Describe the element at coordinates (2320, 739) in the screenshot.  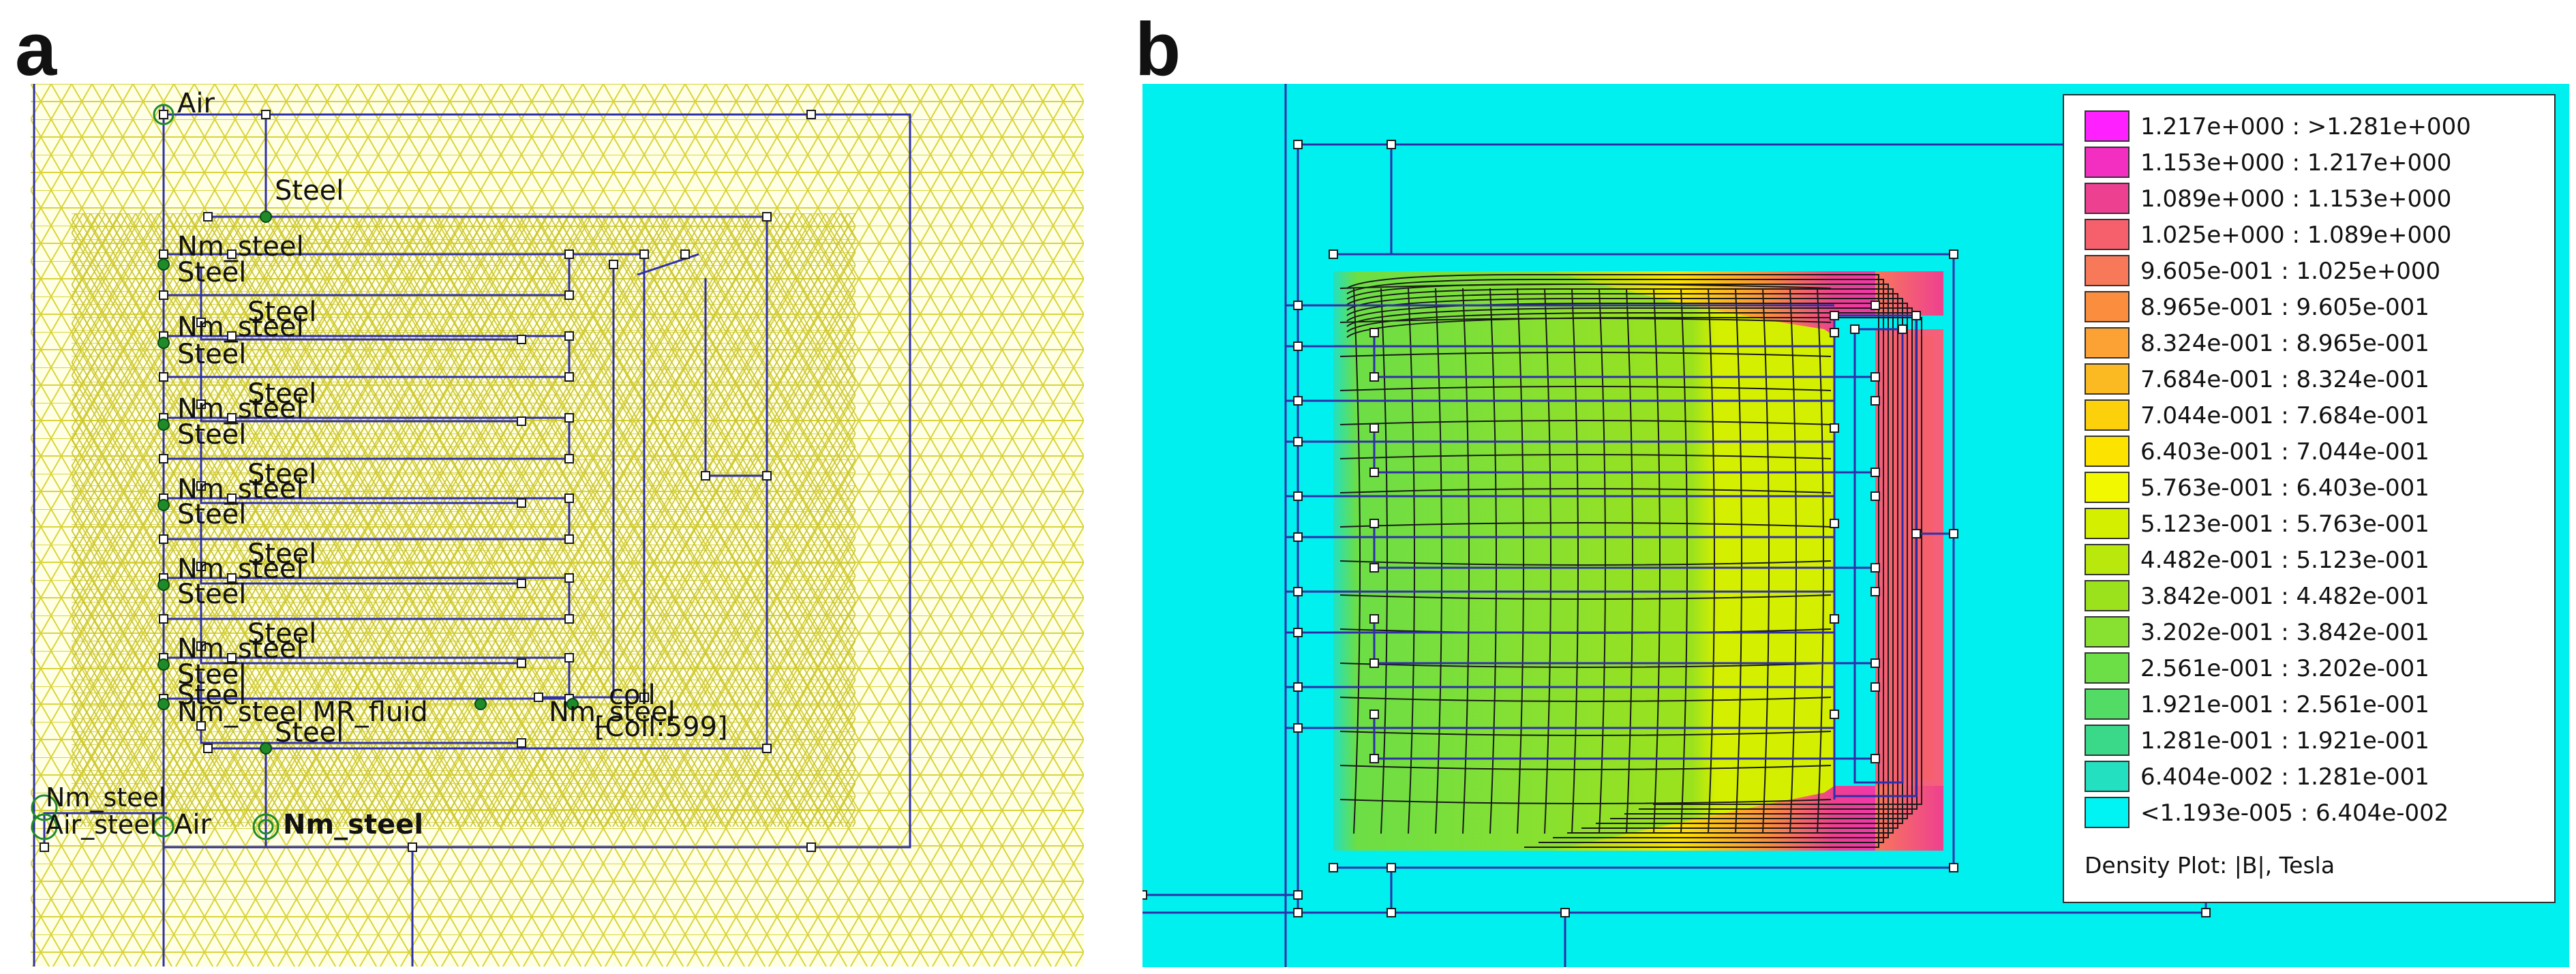
I see `legend-entry: 1.281e-001 : 1.921e-001` at that location.